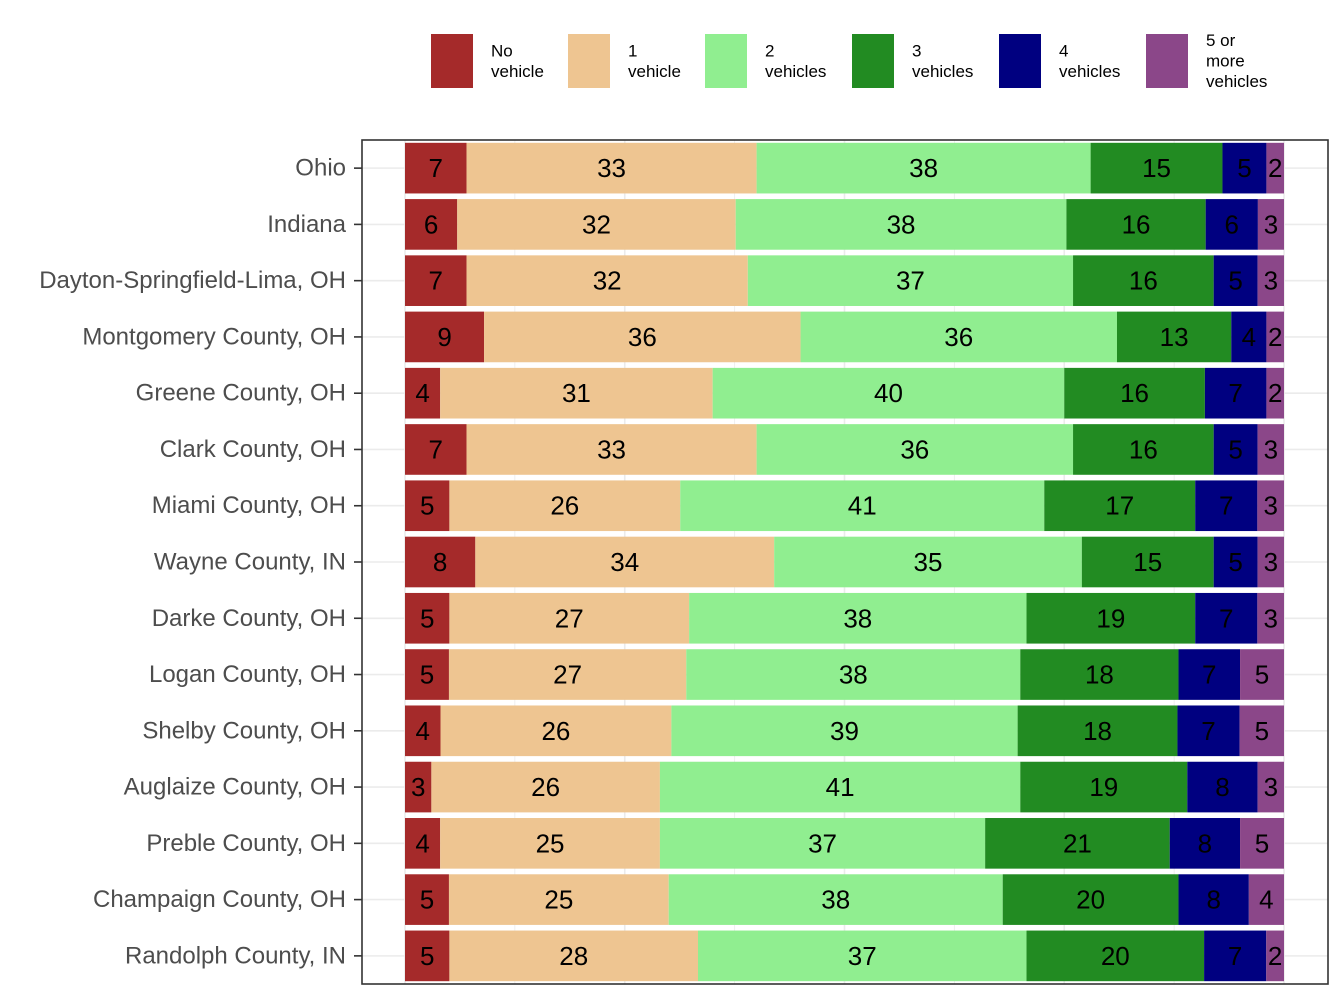  What do you see at coordinates (249, 505) in the screenshot?
I see `category-label: Miami County, OH` at bounding box center [249, 505].